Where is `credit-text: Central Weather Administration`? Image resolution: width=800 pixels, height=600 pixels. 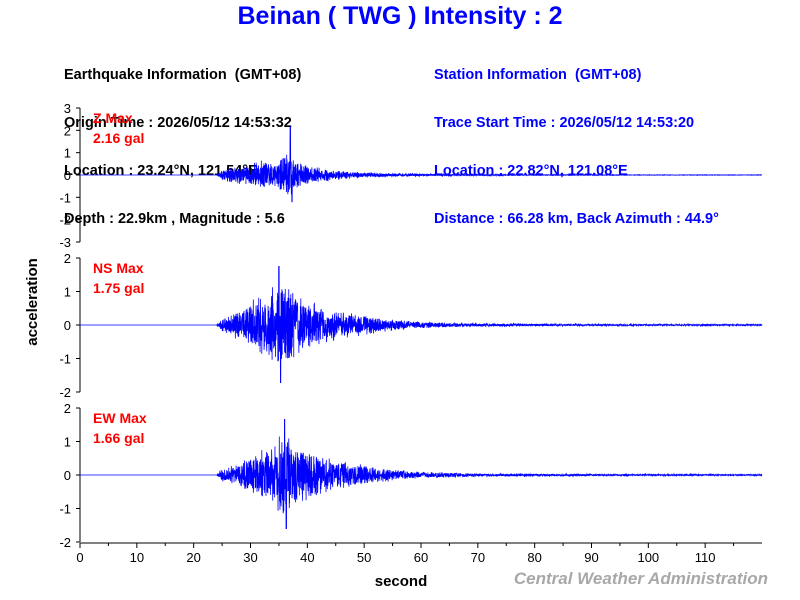
credit-text: Central Weather Administration is located at coordinates (640, 578).